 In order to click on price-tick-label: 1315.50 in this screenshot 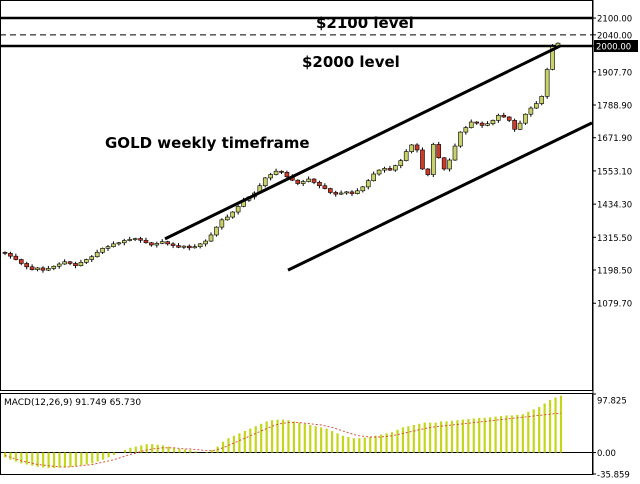, I will do `click(614, 239)`.